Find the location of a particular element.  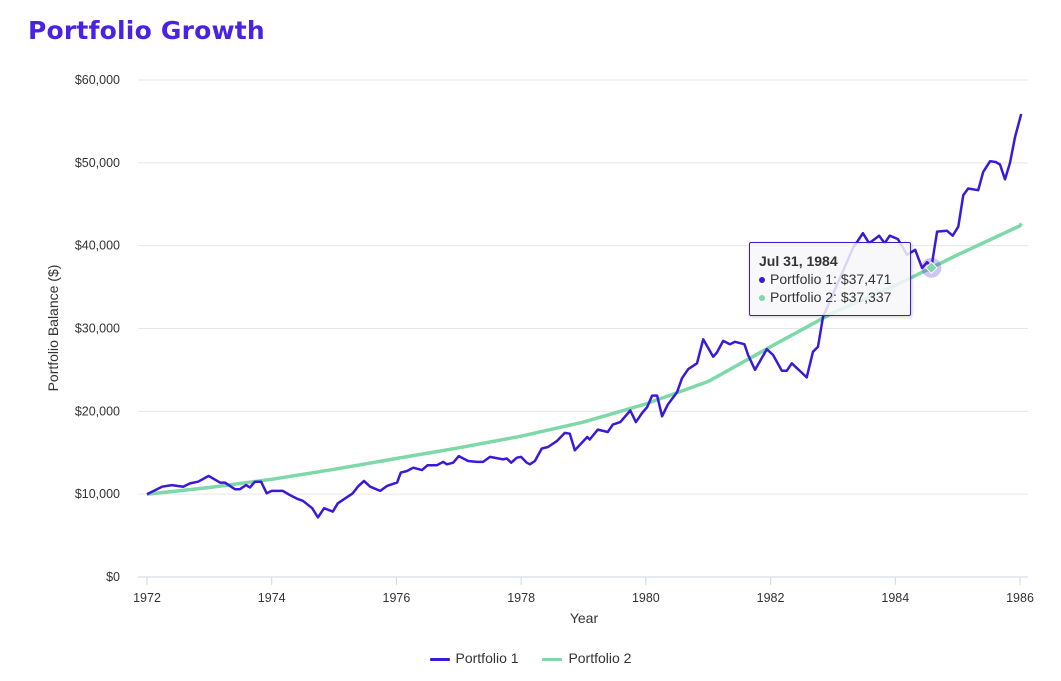

x-tick-label: 1980 is located at coordinates (646, 598).